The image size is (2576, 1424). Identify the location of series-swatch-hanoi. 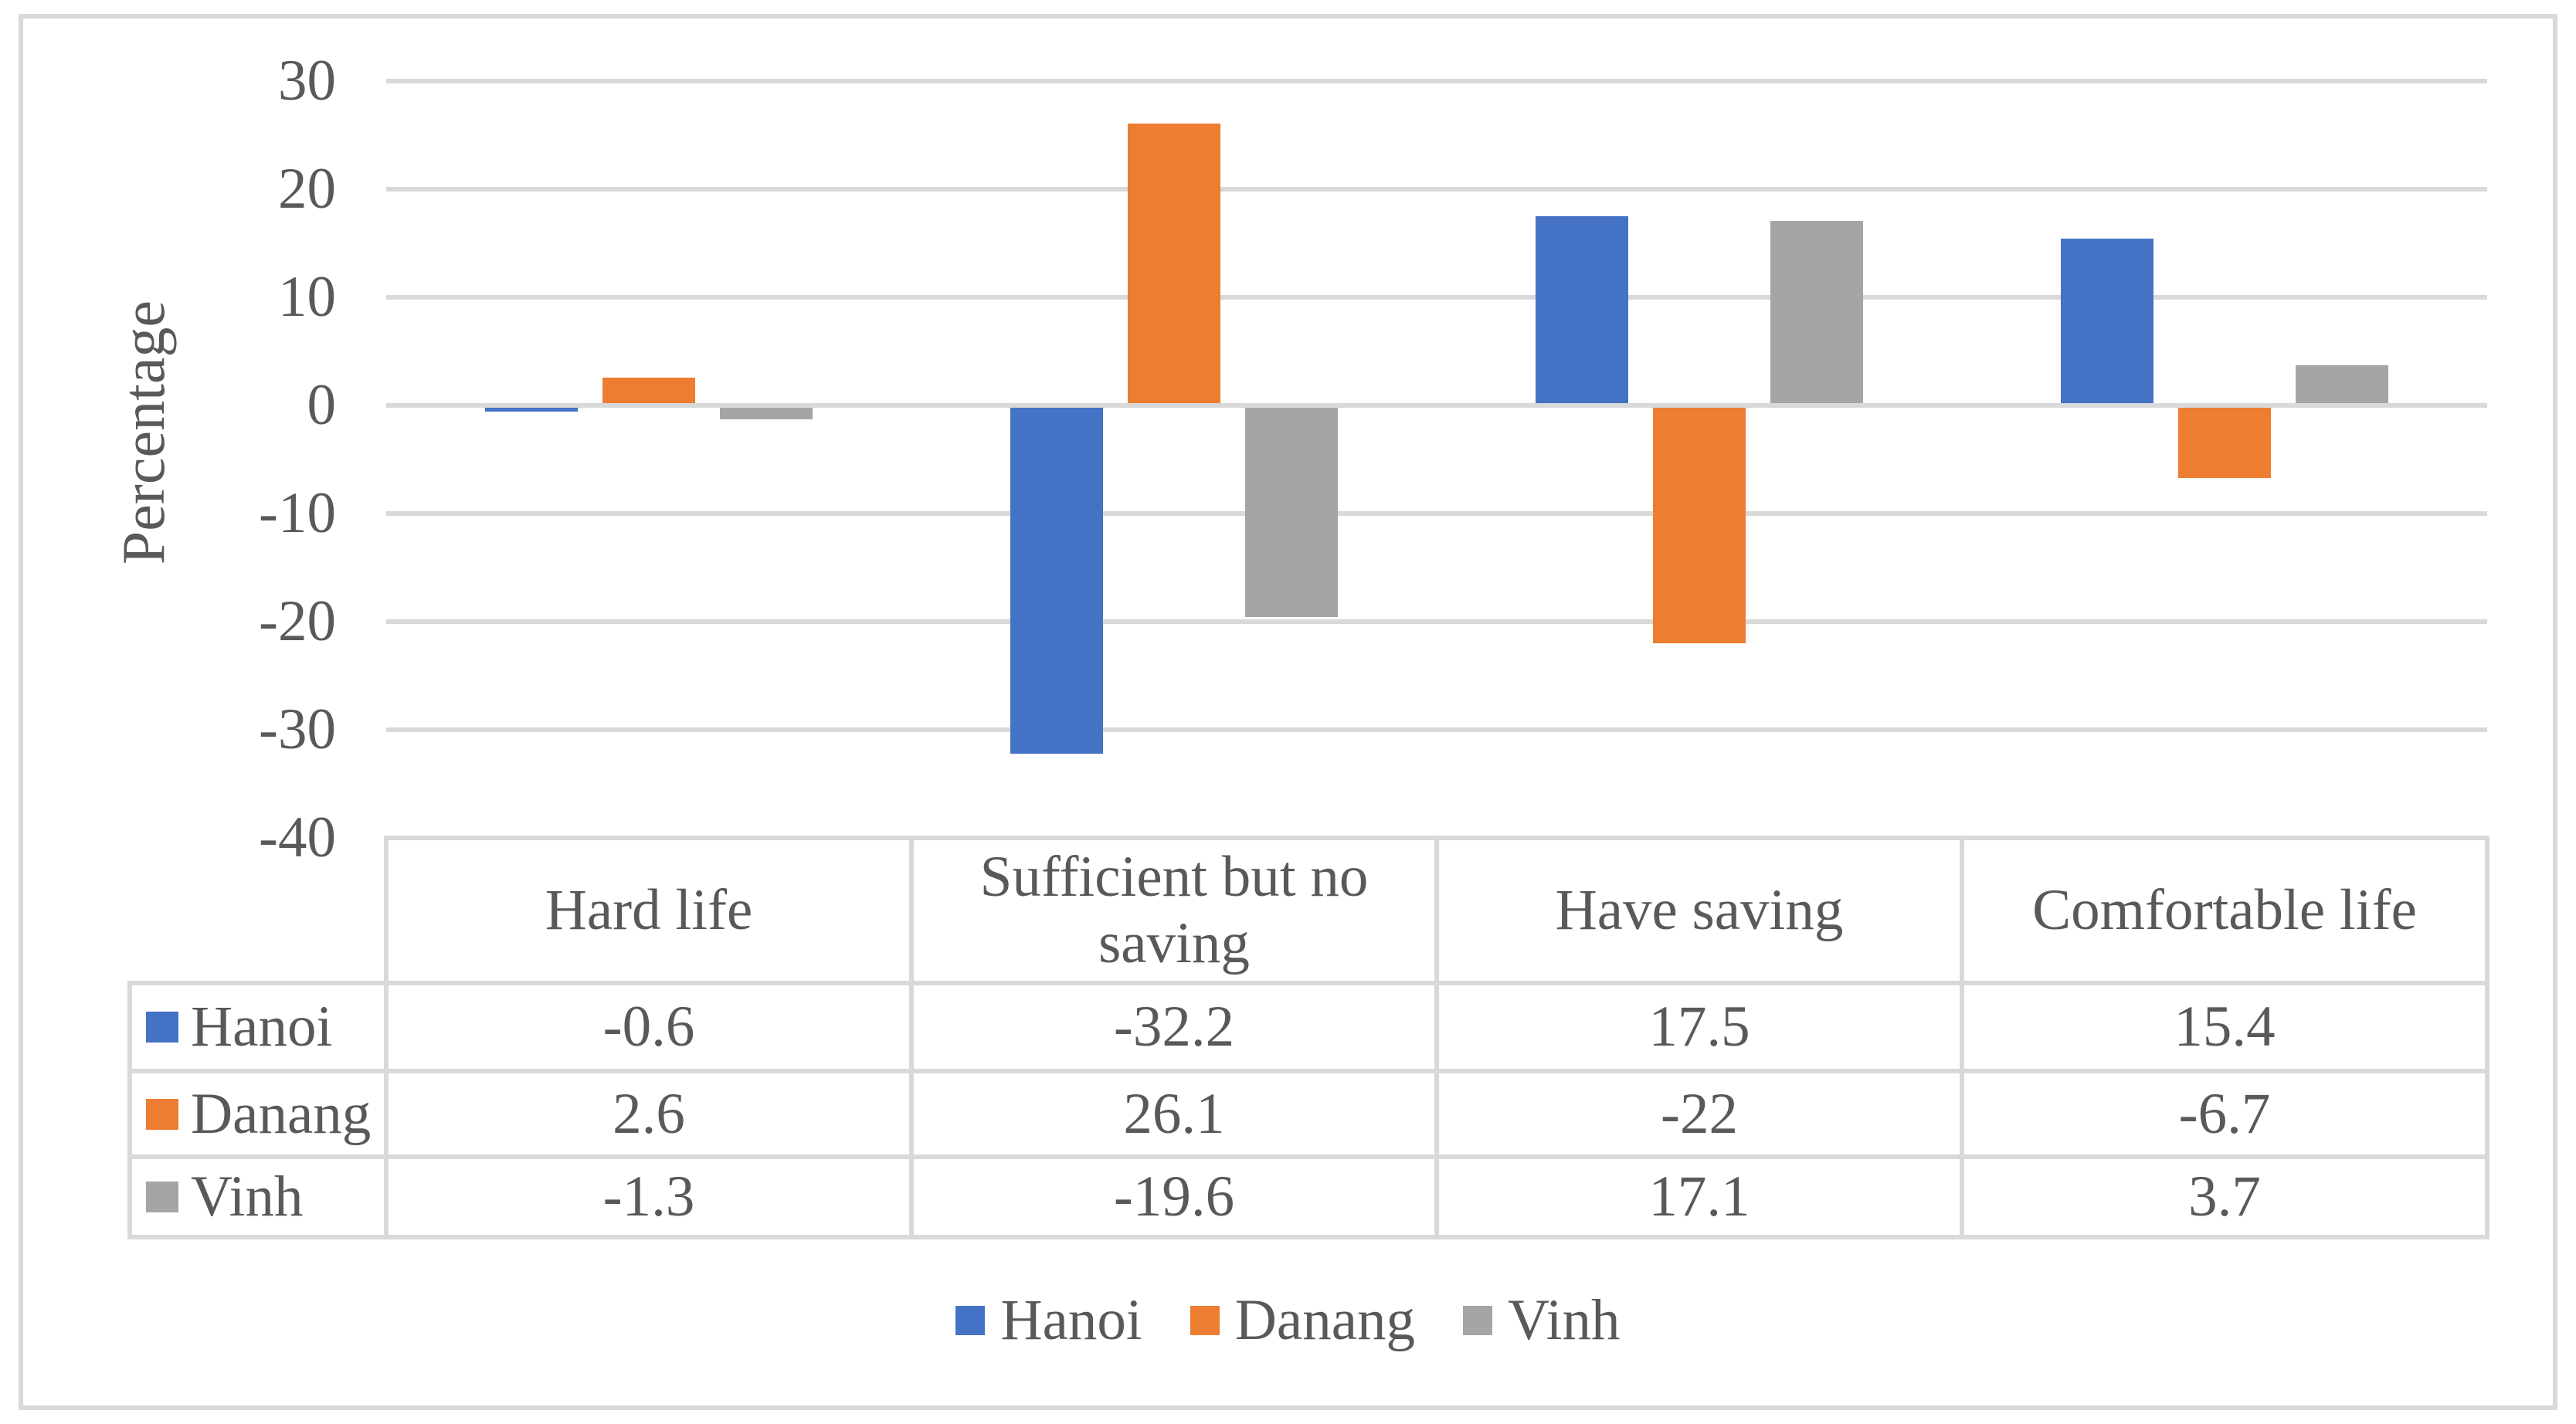
(162, 1028).